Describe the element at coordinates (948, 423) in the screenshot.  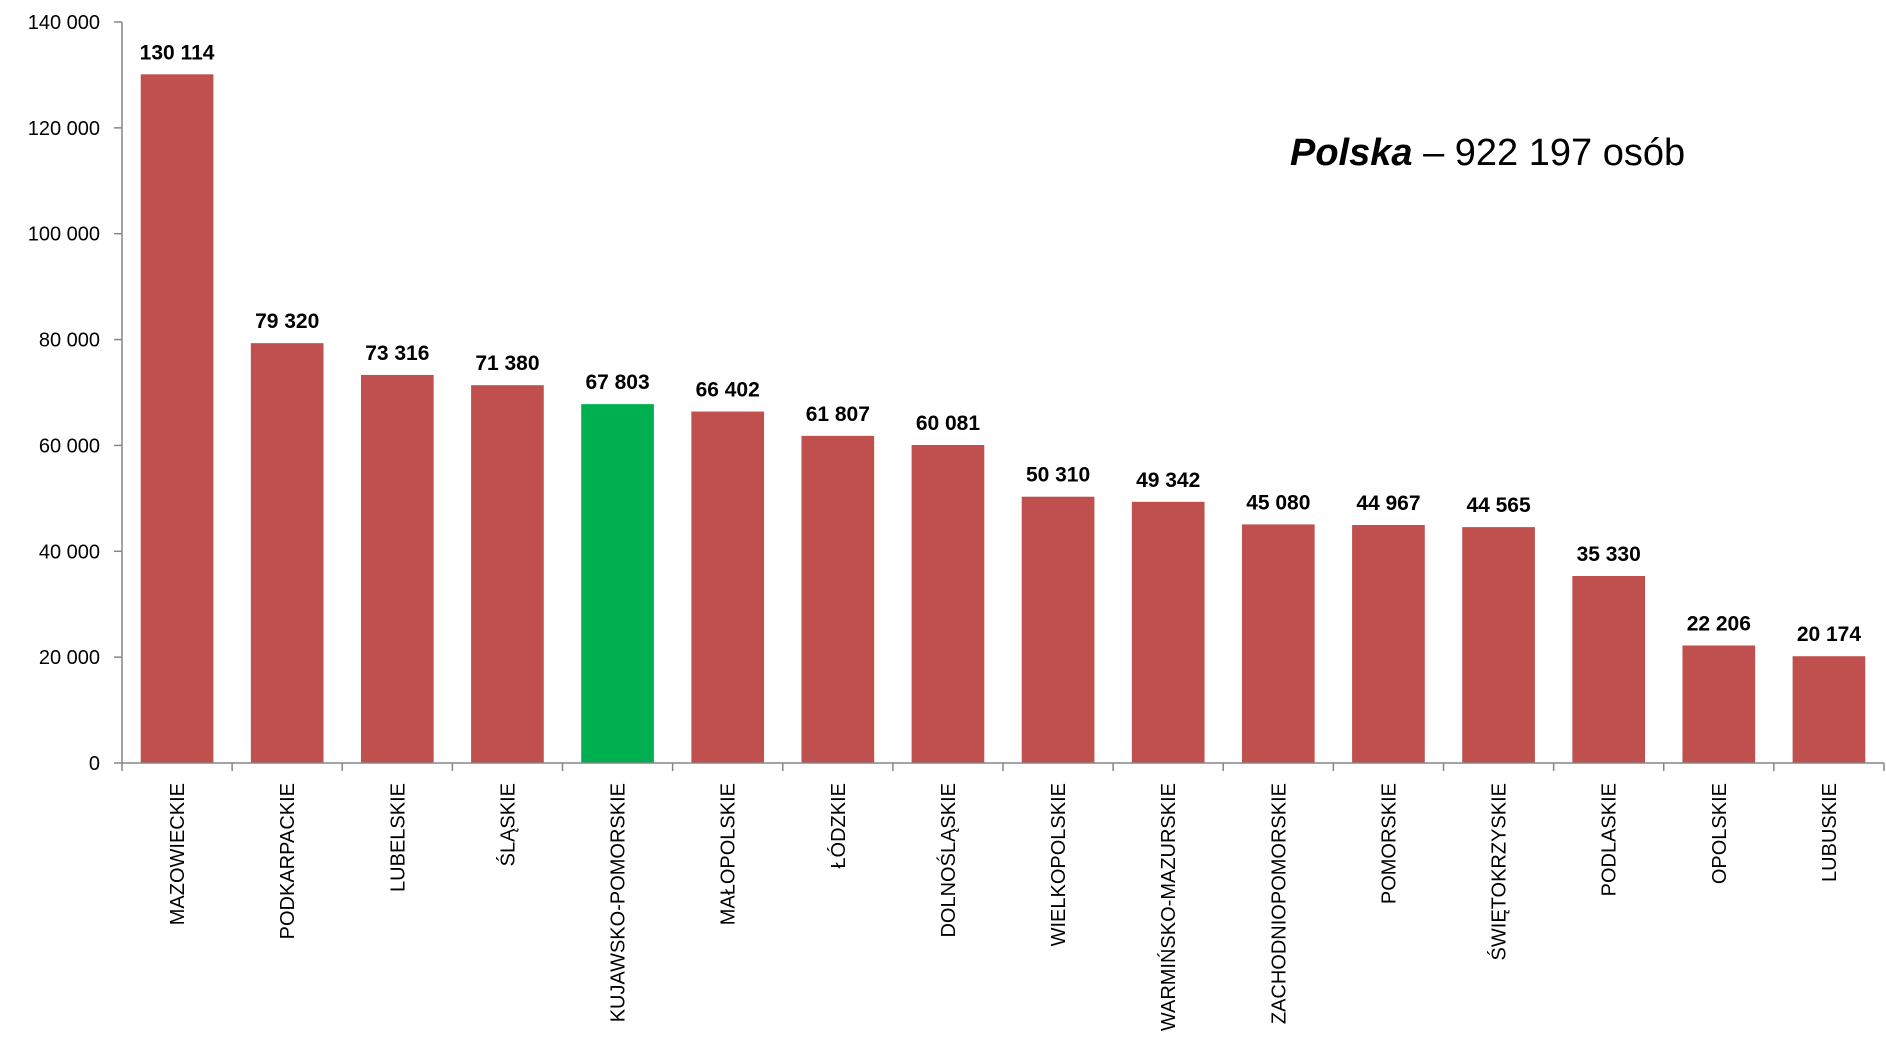
I see `data-label: 60 081` at that location.